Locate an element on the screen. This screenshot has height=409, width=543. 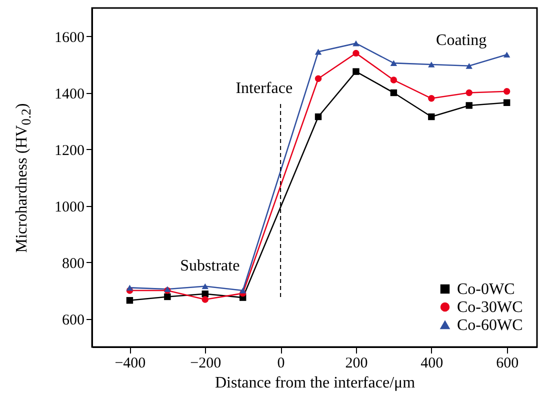
y-tick-label: 1200 is located at coordinates (69, 150).